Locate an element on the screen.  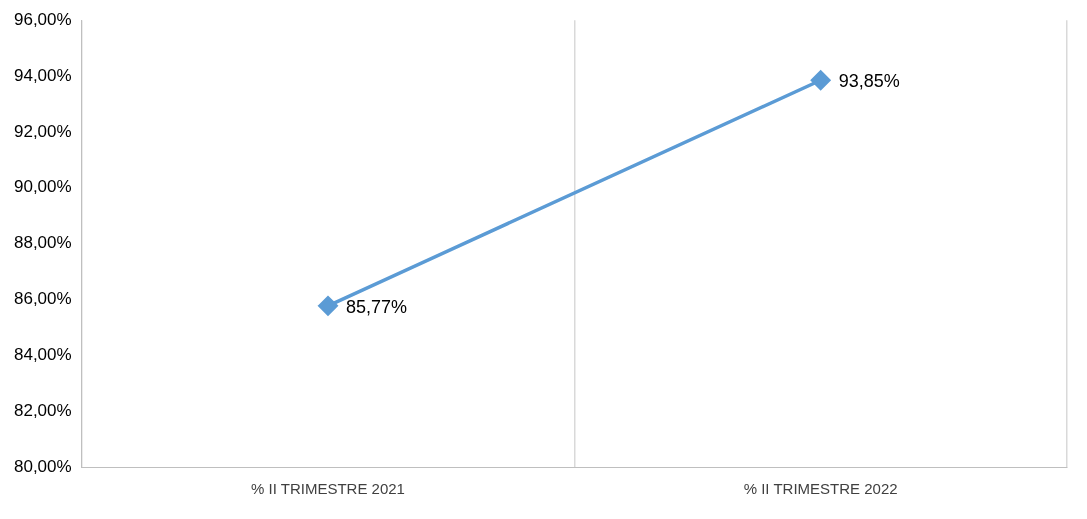
x-tick-label: % II TRIMESTRE 2022 is located at coordinates (820, 489).